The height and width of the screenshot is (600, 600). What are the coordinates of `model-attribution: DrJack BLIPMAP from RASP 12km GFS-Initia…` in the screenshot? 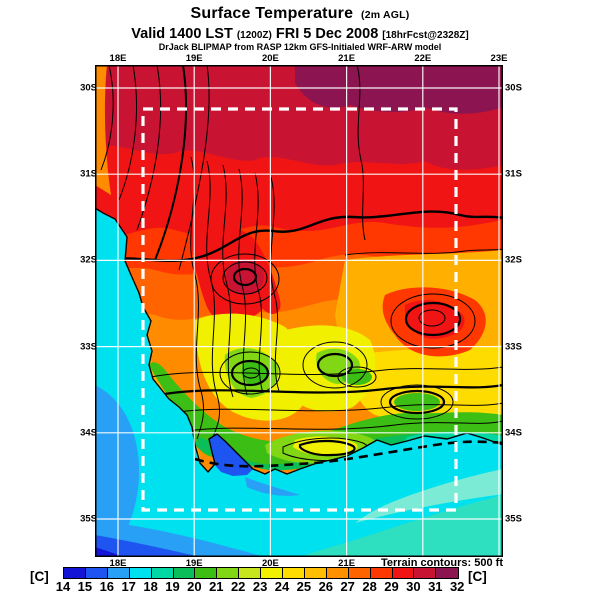 It's located at (300, 47).